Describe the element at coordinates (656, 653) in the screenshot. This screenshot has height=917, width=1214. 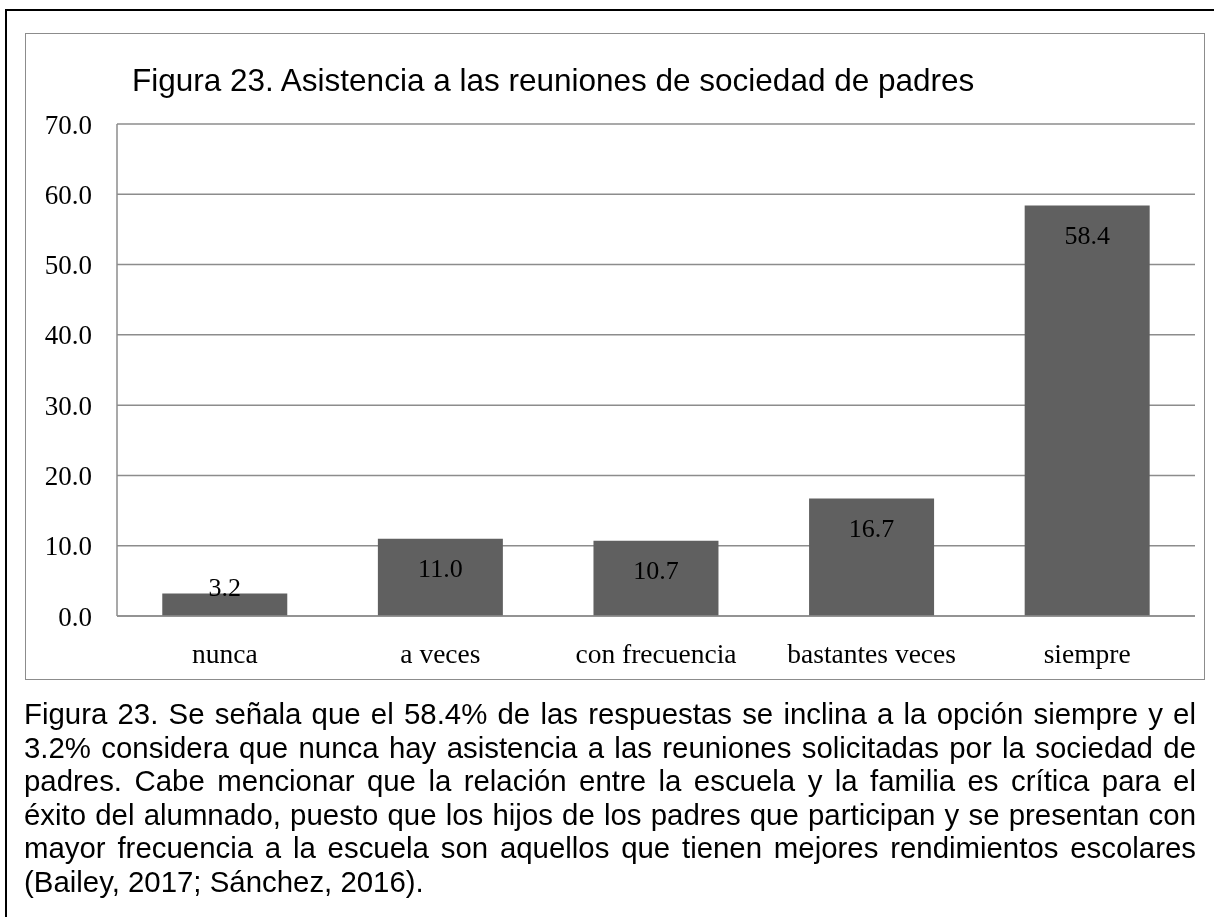
I see `x-tick-label: con frecuencia` at that location.